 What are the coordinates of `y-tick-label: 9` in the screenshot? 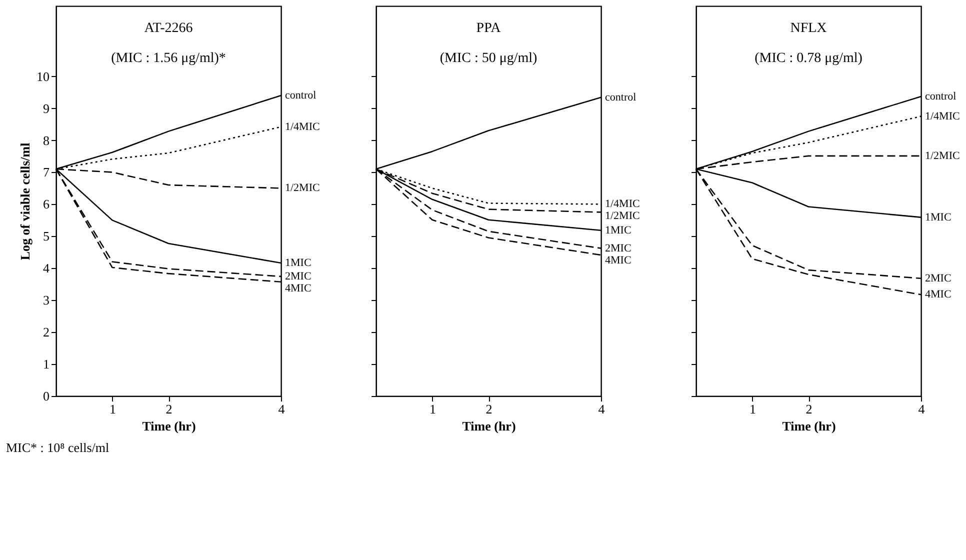 It's located at (46, 108).